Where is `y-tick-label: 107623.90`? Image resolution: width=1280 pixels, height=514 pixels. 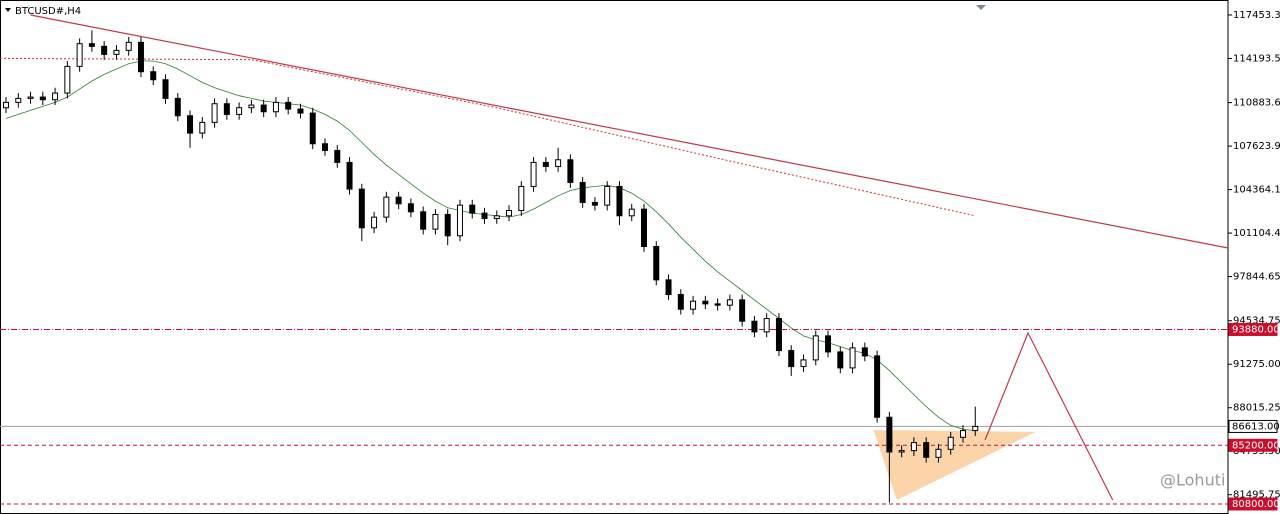 y-tick-label: 107623.90 is located at coordinates (1256, 146).